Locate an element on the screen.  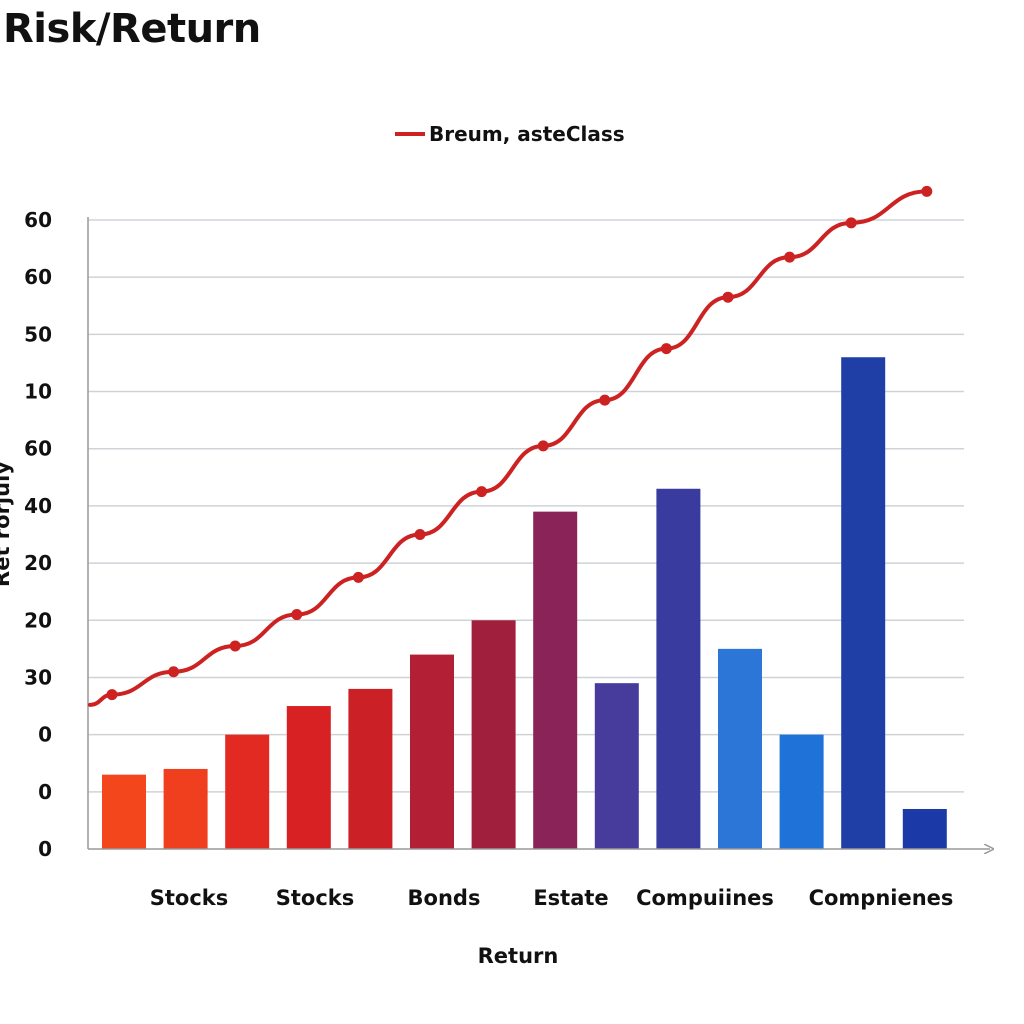
y-tick-label: 30 is located at coordinates (38, 677).